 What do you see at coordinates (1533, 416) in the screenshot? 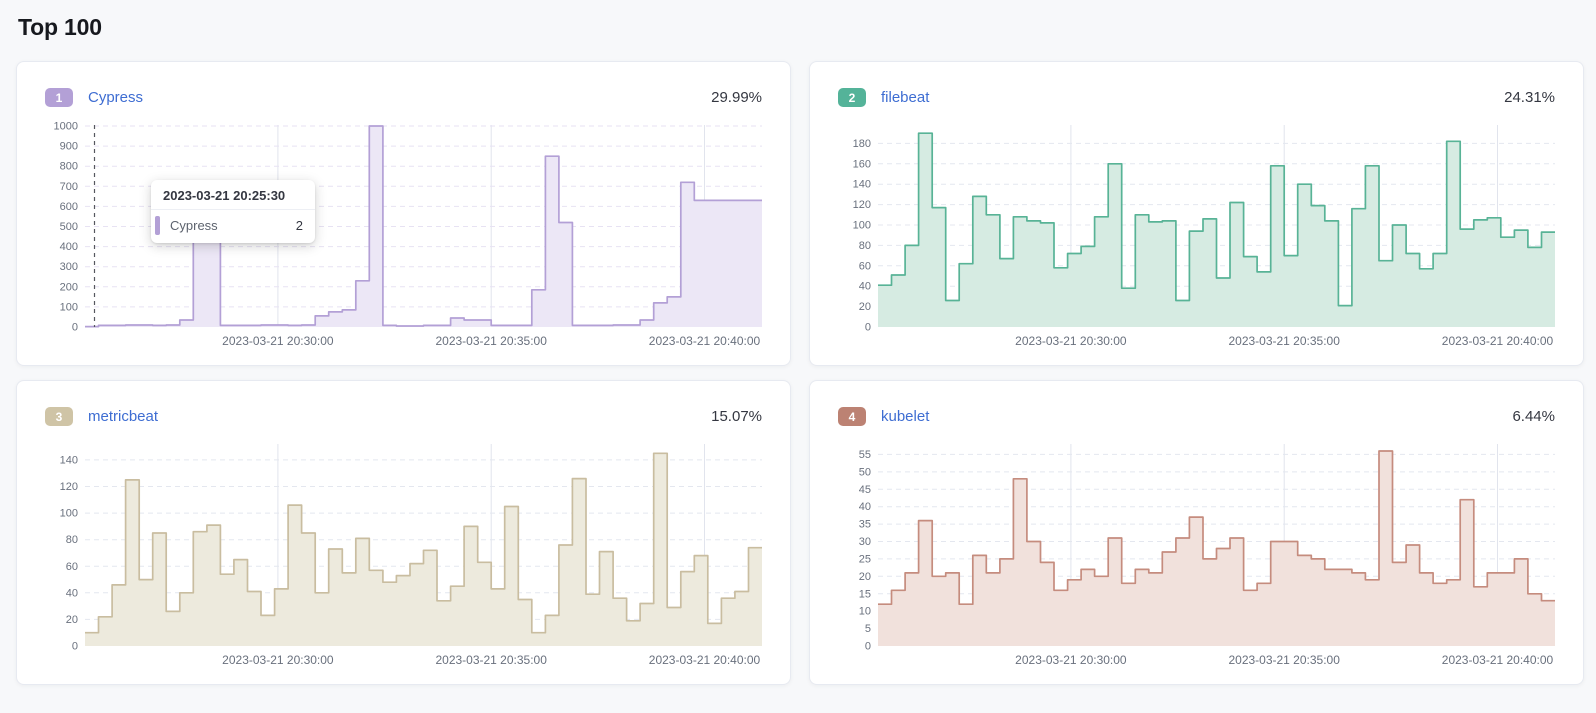
I see `percent-value: 6.44%` at bounding box center [1533, 416].